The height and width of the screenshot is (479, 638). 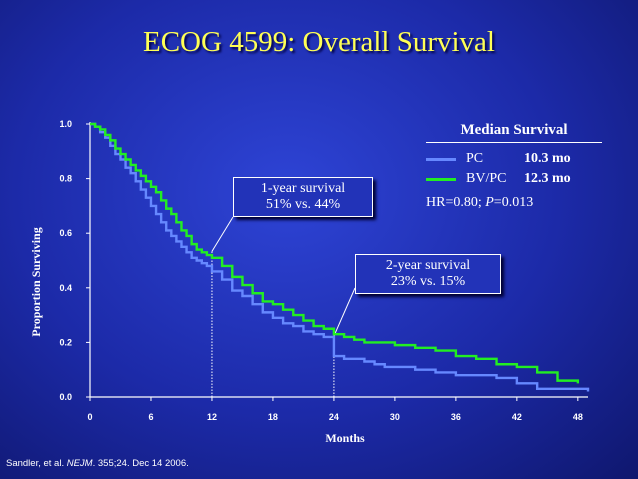 What do you see at coordinates (489, 202) in the screenshot?
I see `p-label: P` at bounding box center [489, 202].